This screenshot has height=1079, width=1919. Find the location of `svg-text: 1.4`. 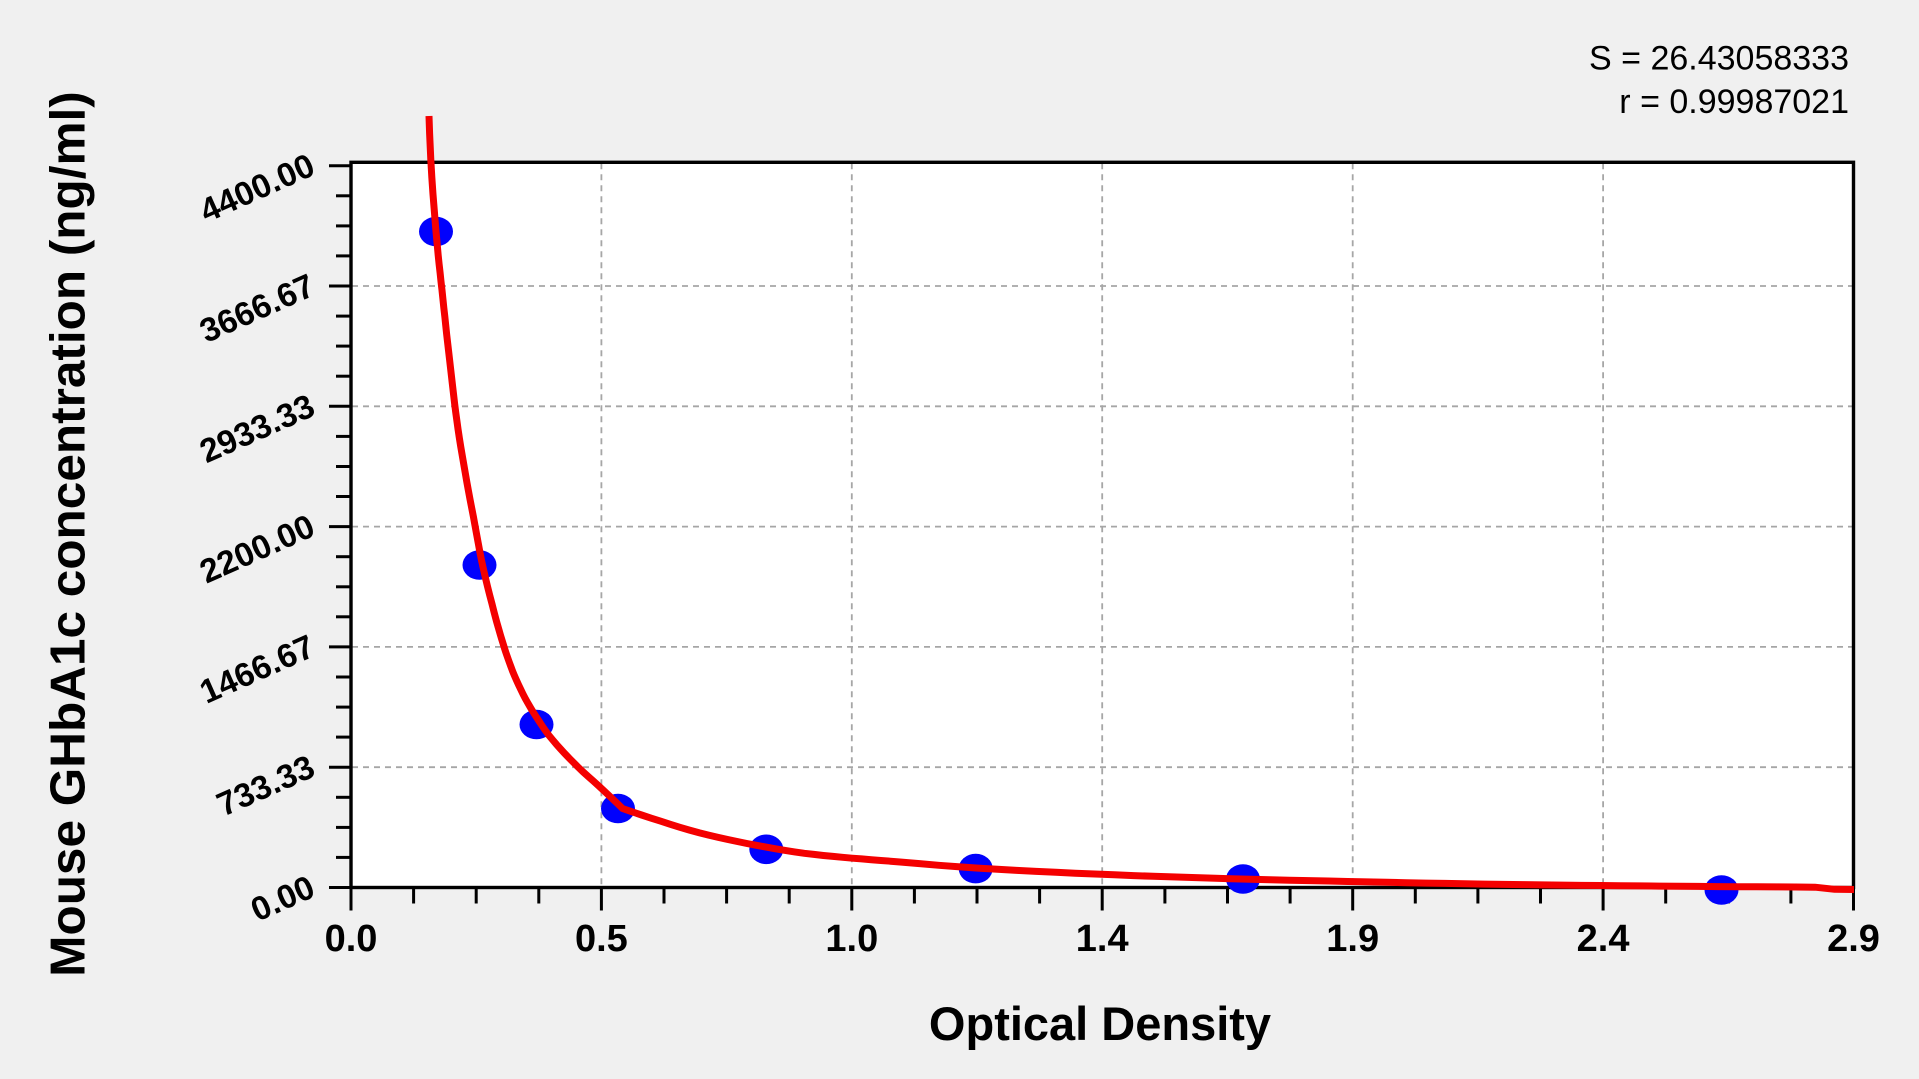

svg-text: 1.4 is located at coordinates (1102, 939).